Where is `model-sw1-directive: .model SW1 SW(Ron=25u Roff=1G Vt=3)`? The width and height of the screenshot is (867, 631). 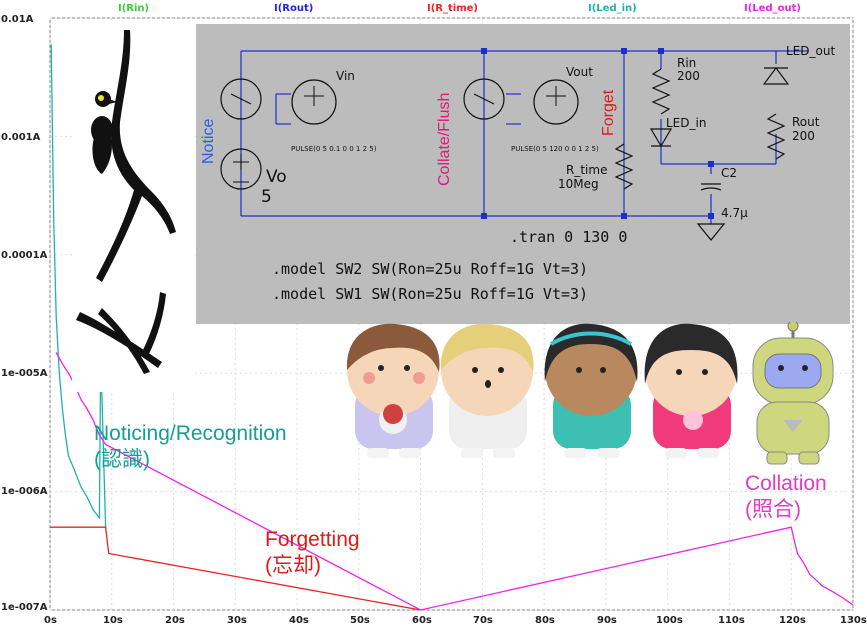
model-sw1-directive: .model SW1 SW(Ron=25u Roff=1G Vt=3) is located at coordinates (430, 294).